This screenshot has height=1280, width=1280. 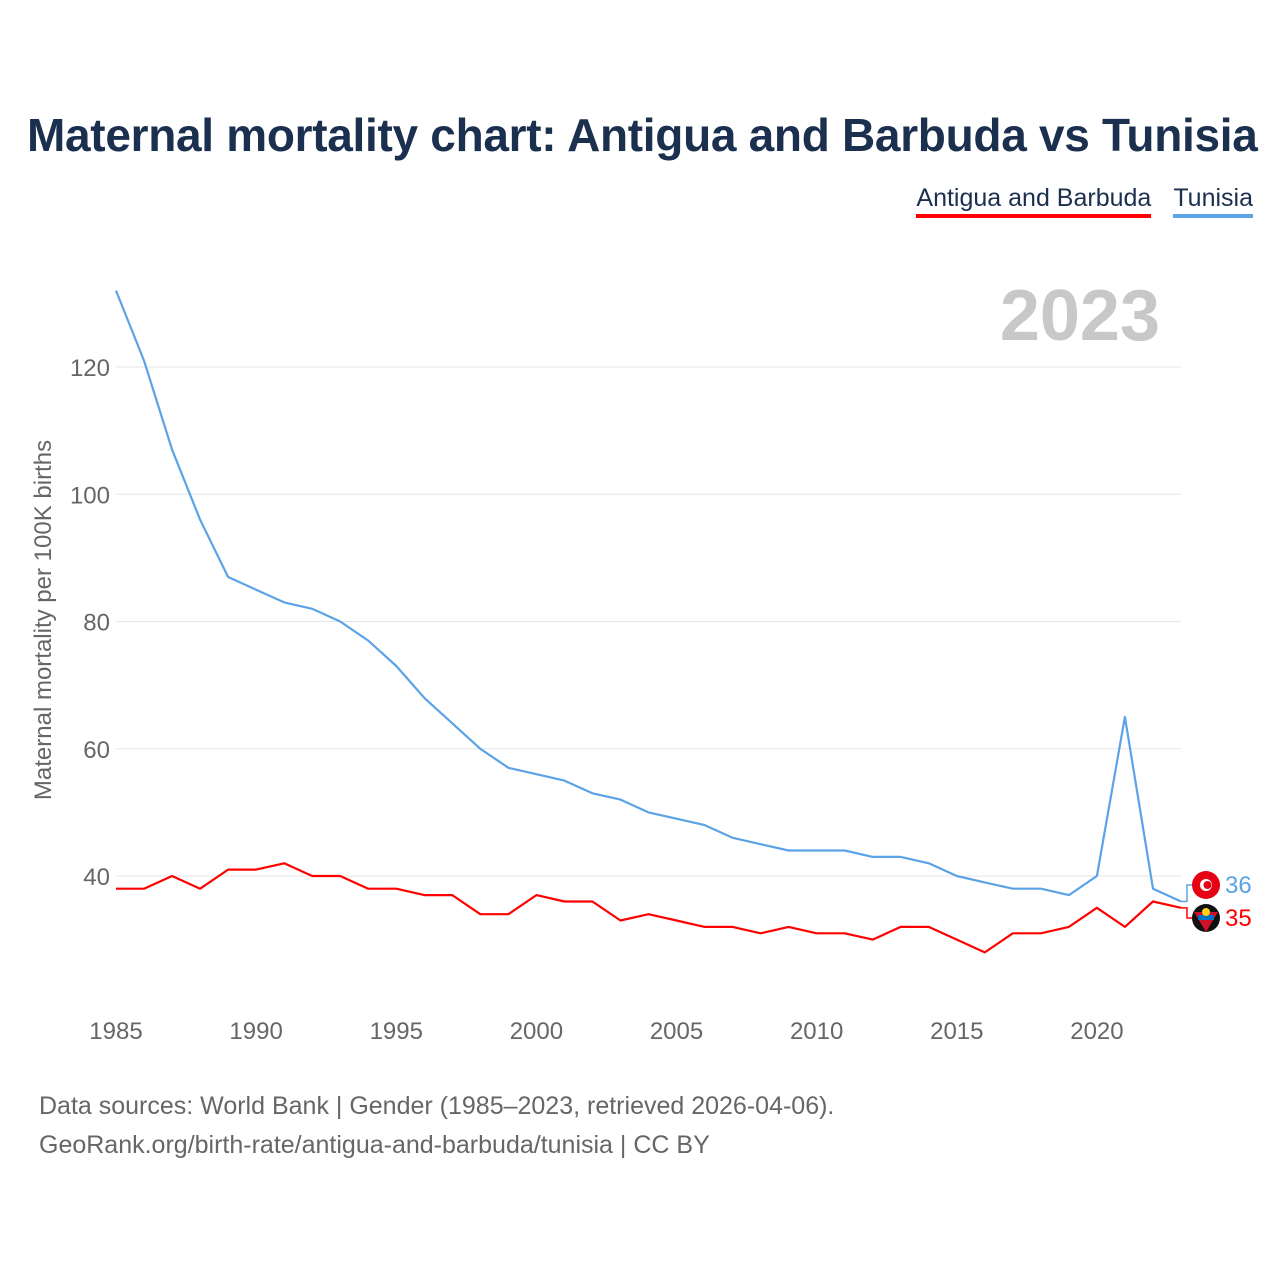 What do you see at coordinates (649, 908) in the screenshot?
I see `series-line-antigua-and-barbuda` at bounding box center [649, 908].